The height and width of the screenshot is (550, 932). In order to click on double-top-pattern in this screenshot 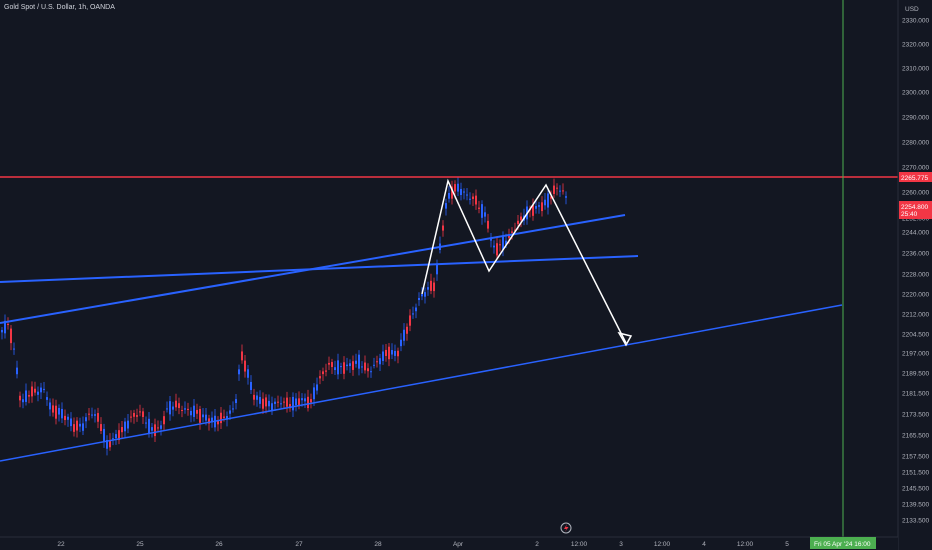, I will do `click(524, 261)`.